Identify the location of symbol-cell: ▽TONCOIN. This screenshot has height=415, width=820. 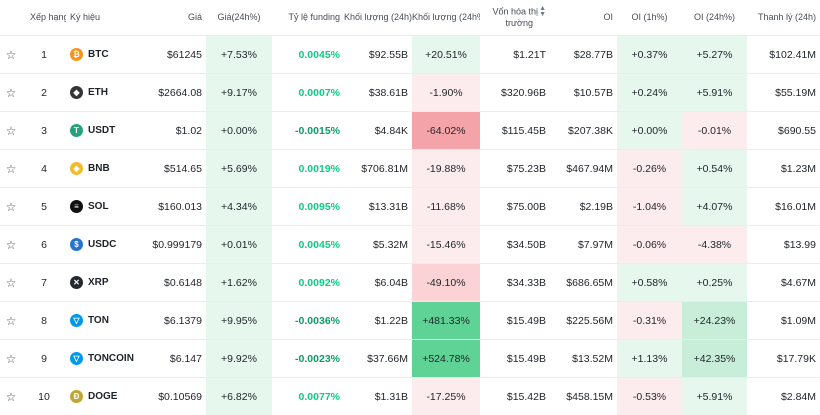
(102, 358).